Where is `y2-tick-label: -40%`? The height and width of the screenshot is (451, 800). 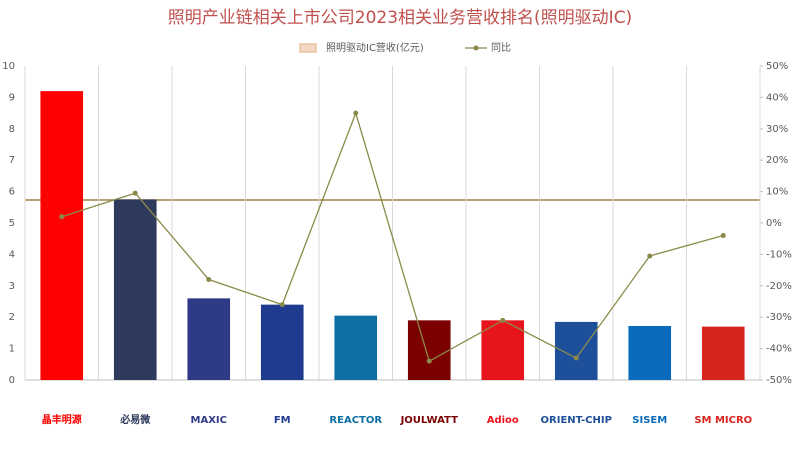
y2-tick-label: -40% is located at coordinates (779, 349).